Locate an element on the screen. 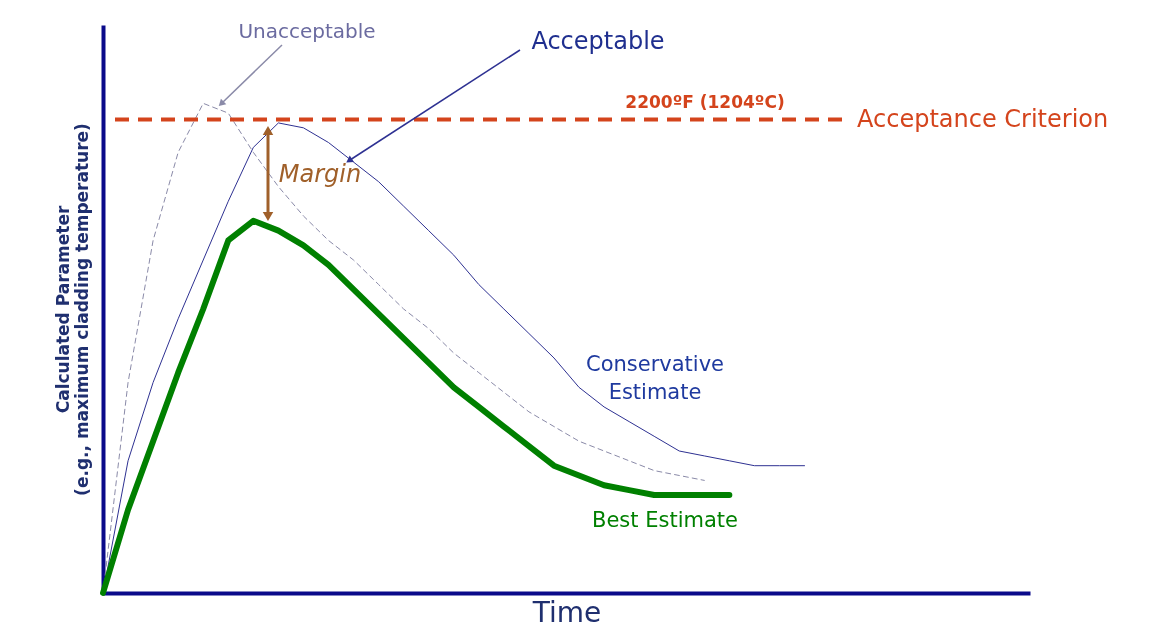 The width and height of the screenshot is (1155, 639). text: Acceptable is located at coordinates (598, 41).